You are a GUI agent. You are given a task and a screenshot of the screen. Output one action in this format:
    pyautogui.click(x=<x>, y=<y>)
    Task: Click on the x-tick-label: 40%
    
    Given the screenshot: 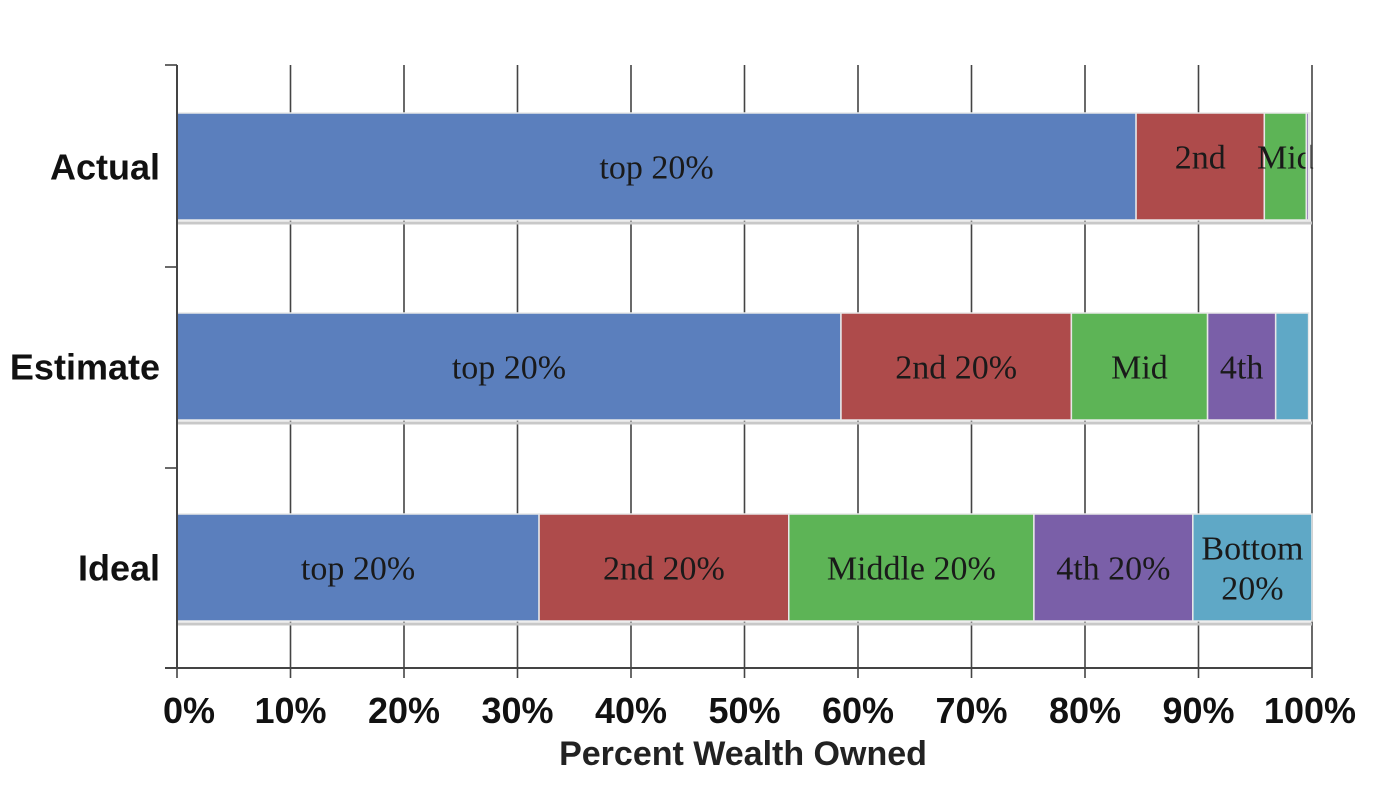 What is the action you would take?
    pyautogui.click(x=631, y=710)
    